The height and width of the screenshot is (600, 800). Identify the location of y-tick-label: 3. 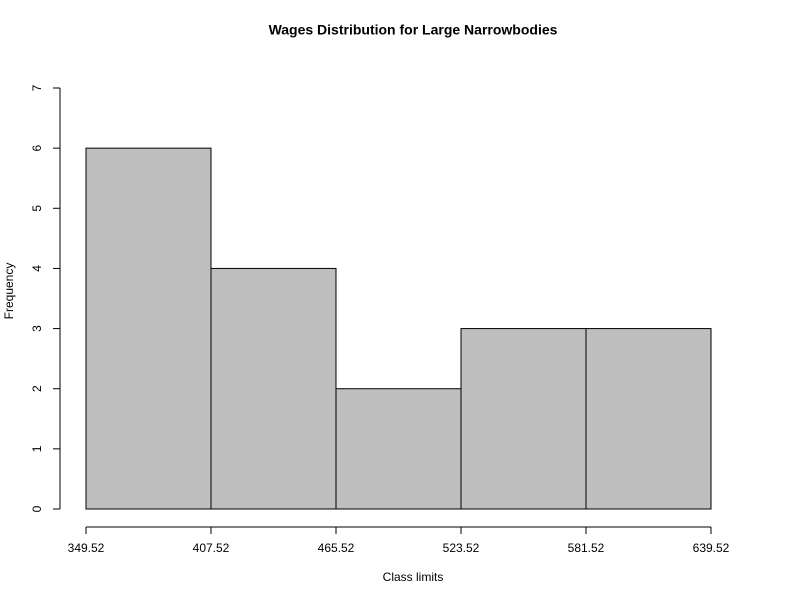
(37, 328).